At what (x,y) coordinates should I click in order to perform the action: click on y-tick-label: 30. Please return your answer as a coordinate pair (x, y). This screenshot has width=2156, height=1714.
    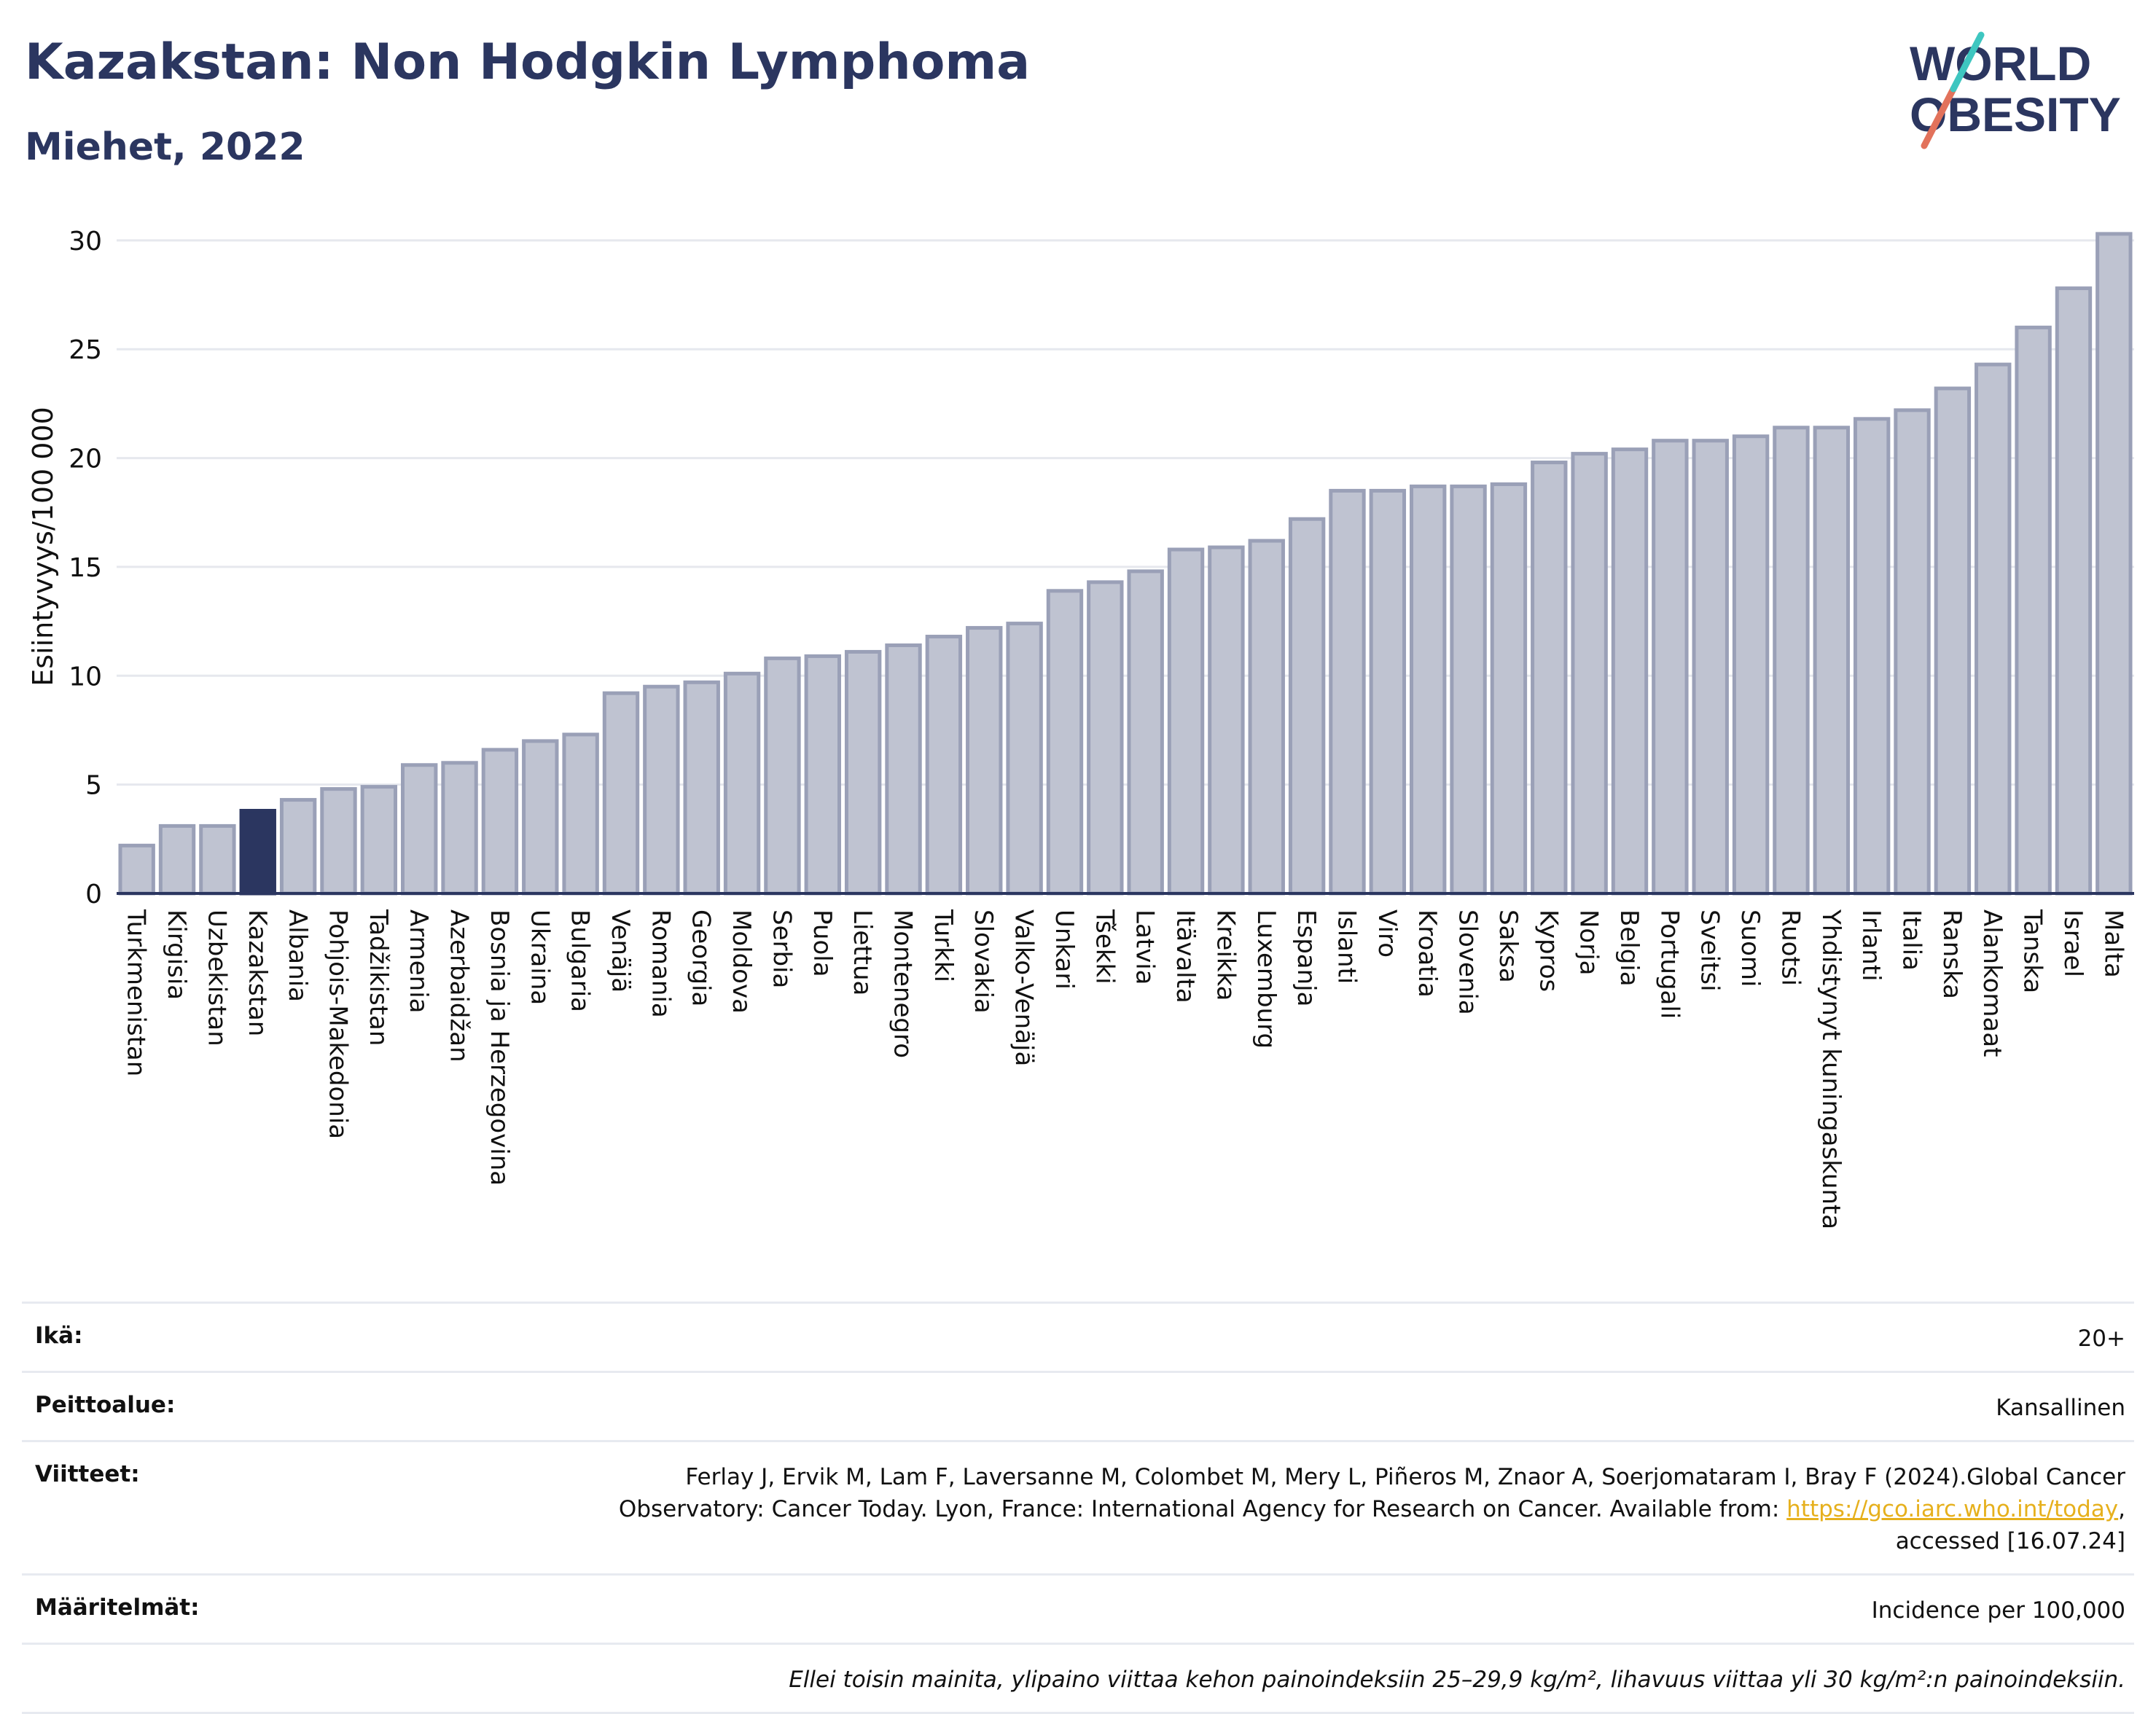
    Looking at the image, I should click on (86, 242).